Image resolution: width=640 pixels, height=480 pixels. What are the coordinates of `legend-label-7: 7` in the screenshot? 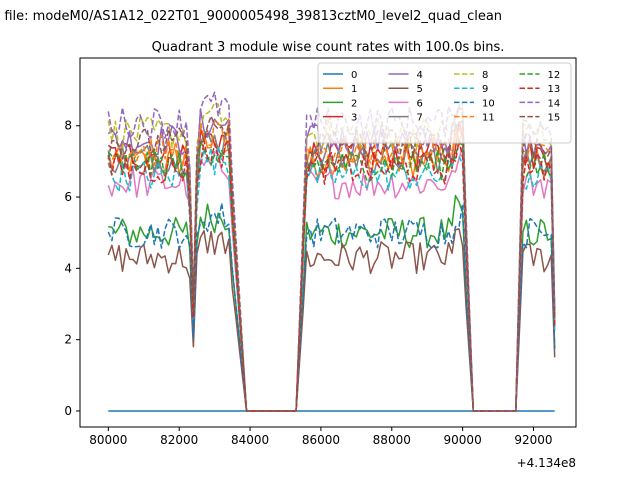 It's located at (420, 118).